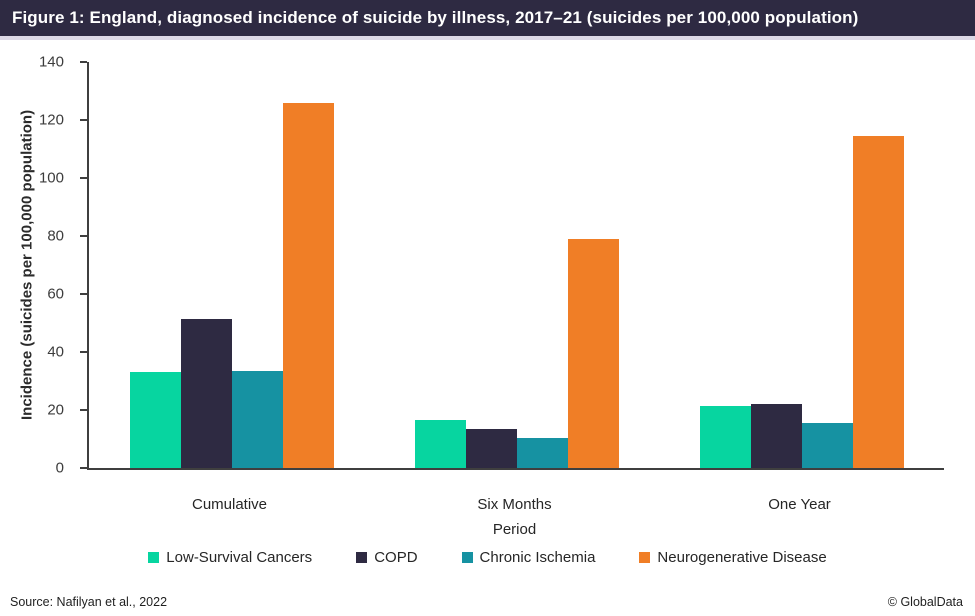  What do you see at coordinates (878, 301) in the screenshot?
I see `bar-neurogenerative-disease-one-year` at bounding box center [878, 301].